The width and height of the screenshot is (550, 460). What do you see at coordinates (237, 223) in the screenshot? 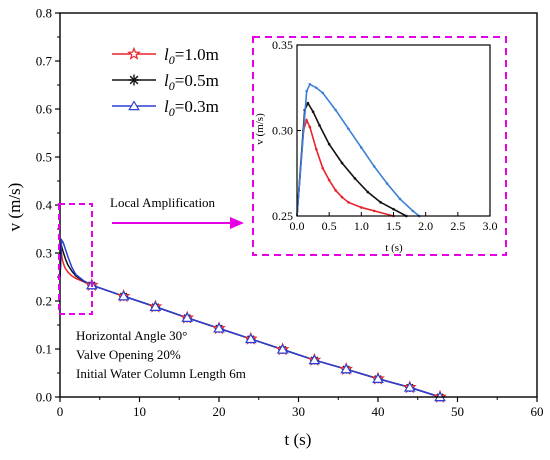
I see `zoom-arrow-head` at bounding box center [237, 223].